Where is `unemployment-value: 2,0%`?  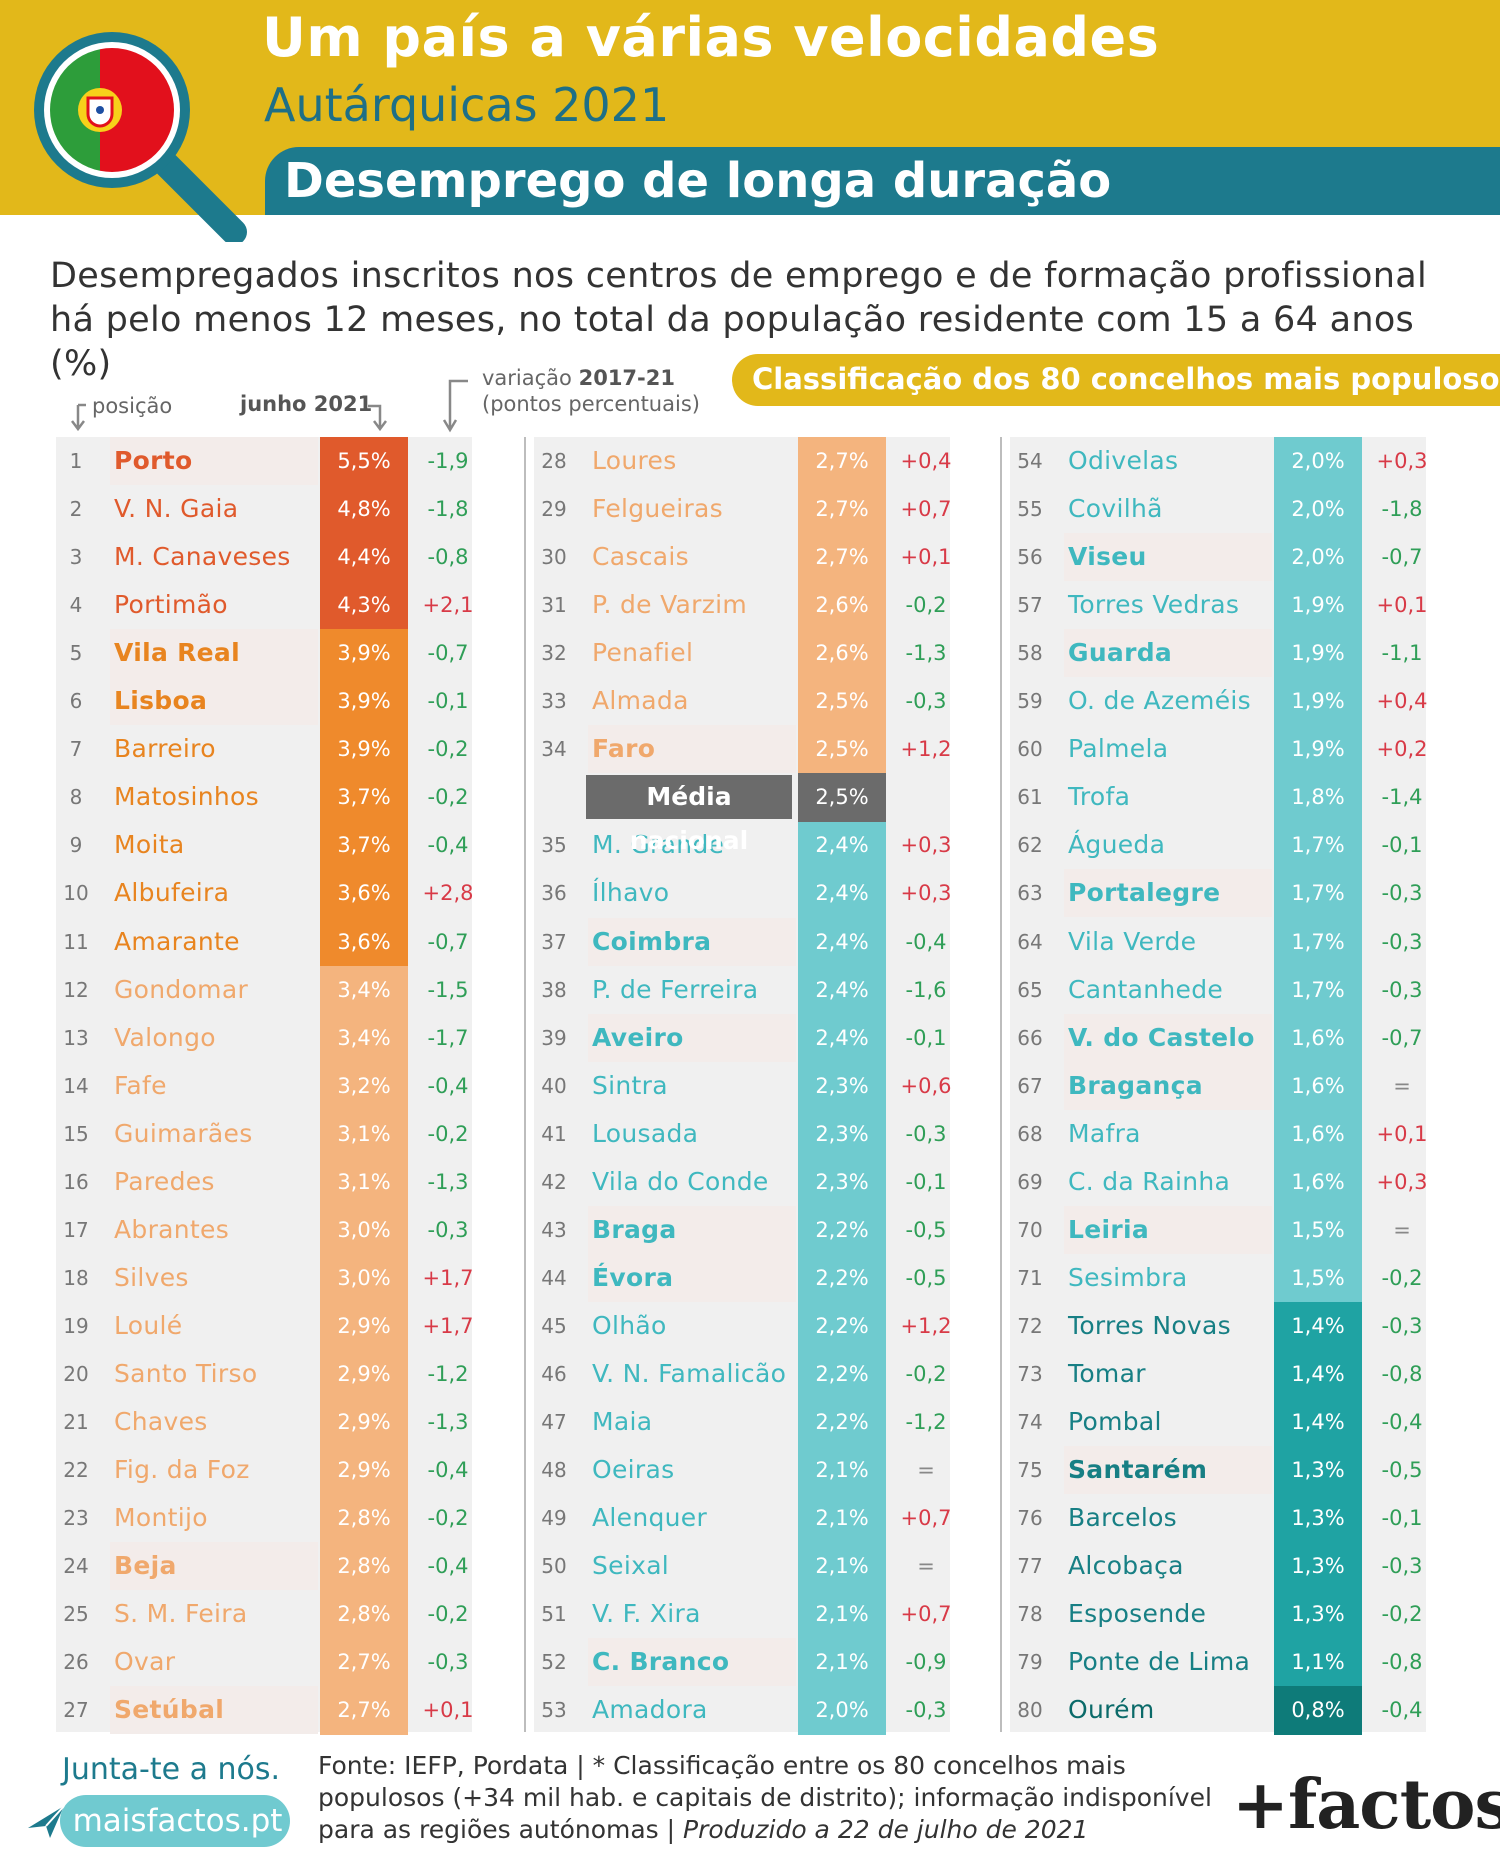 unemployment-value: 2,0% is located at coordinates (842, 1710).